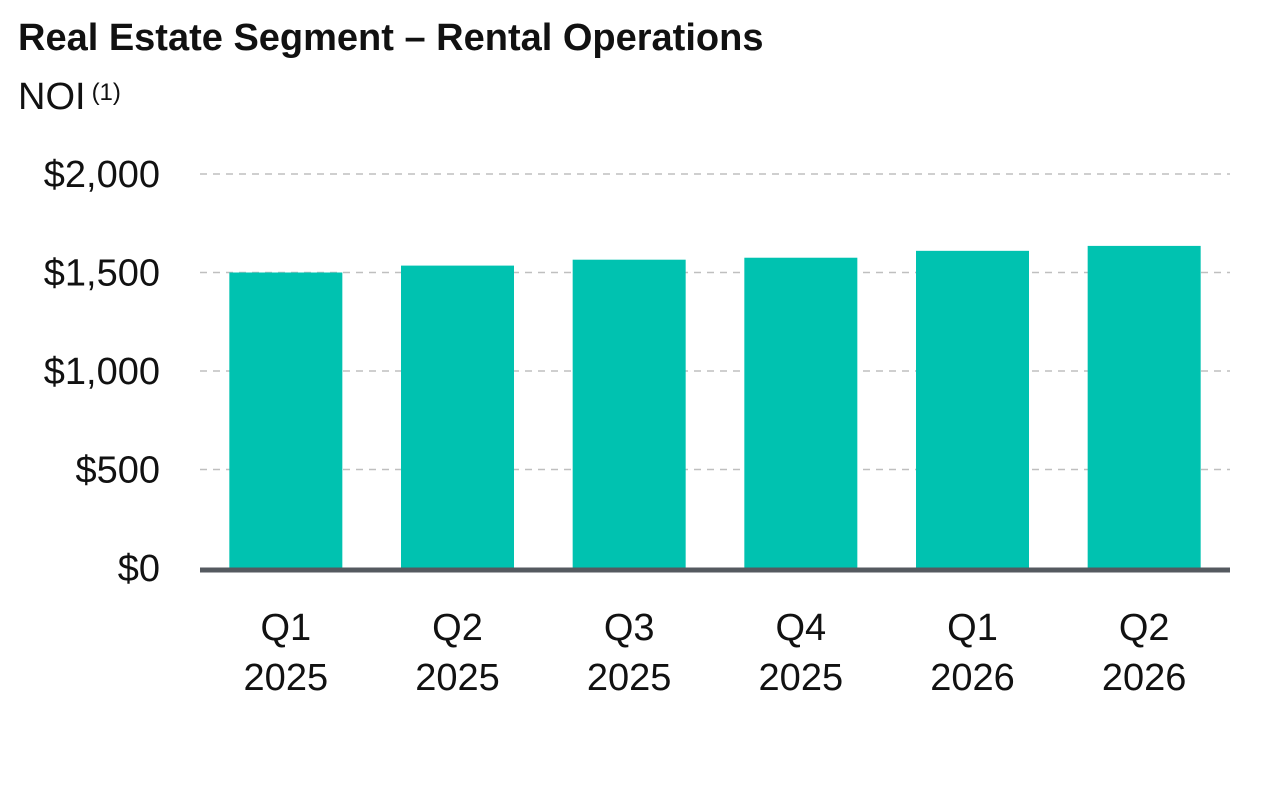 The height and width of the screenshot is (785, 1288). Describe the element at coordinates (1144, 653) in the screenshot. I see `x-tick-label: Q2 2026` at that location.